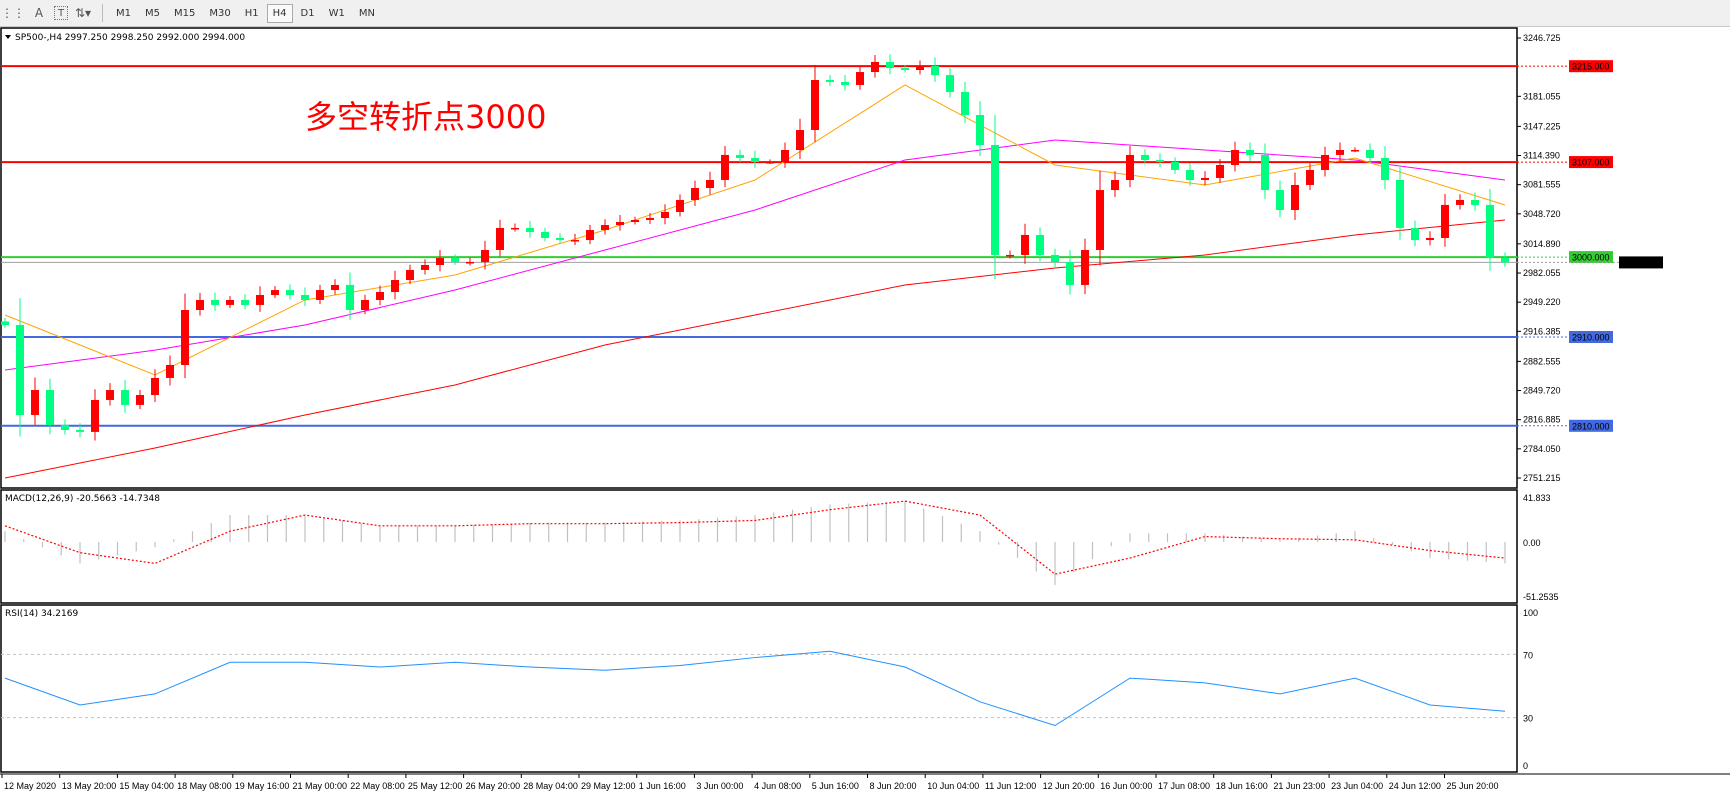 The height and width of the screenshot is (796, 1730). Describe the element at coordinates (550, 786) in the screenshot. I see `x-tick-label: 28 May 04:00` at that location.